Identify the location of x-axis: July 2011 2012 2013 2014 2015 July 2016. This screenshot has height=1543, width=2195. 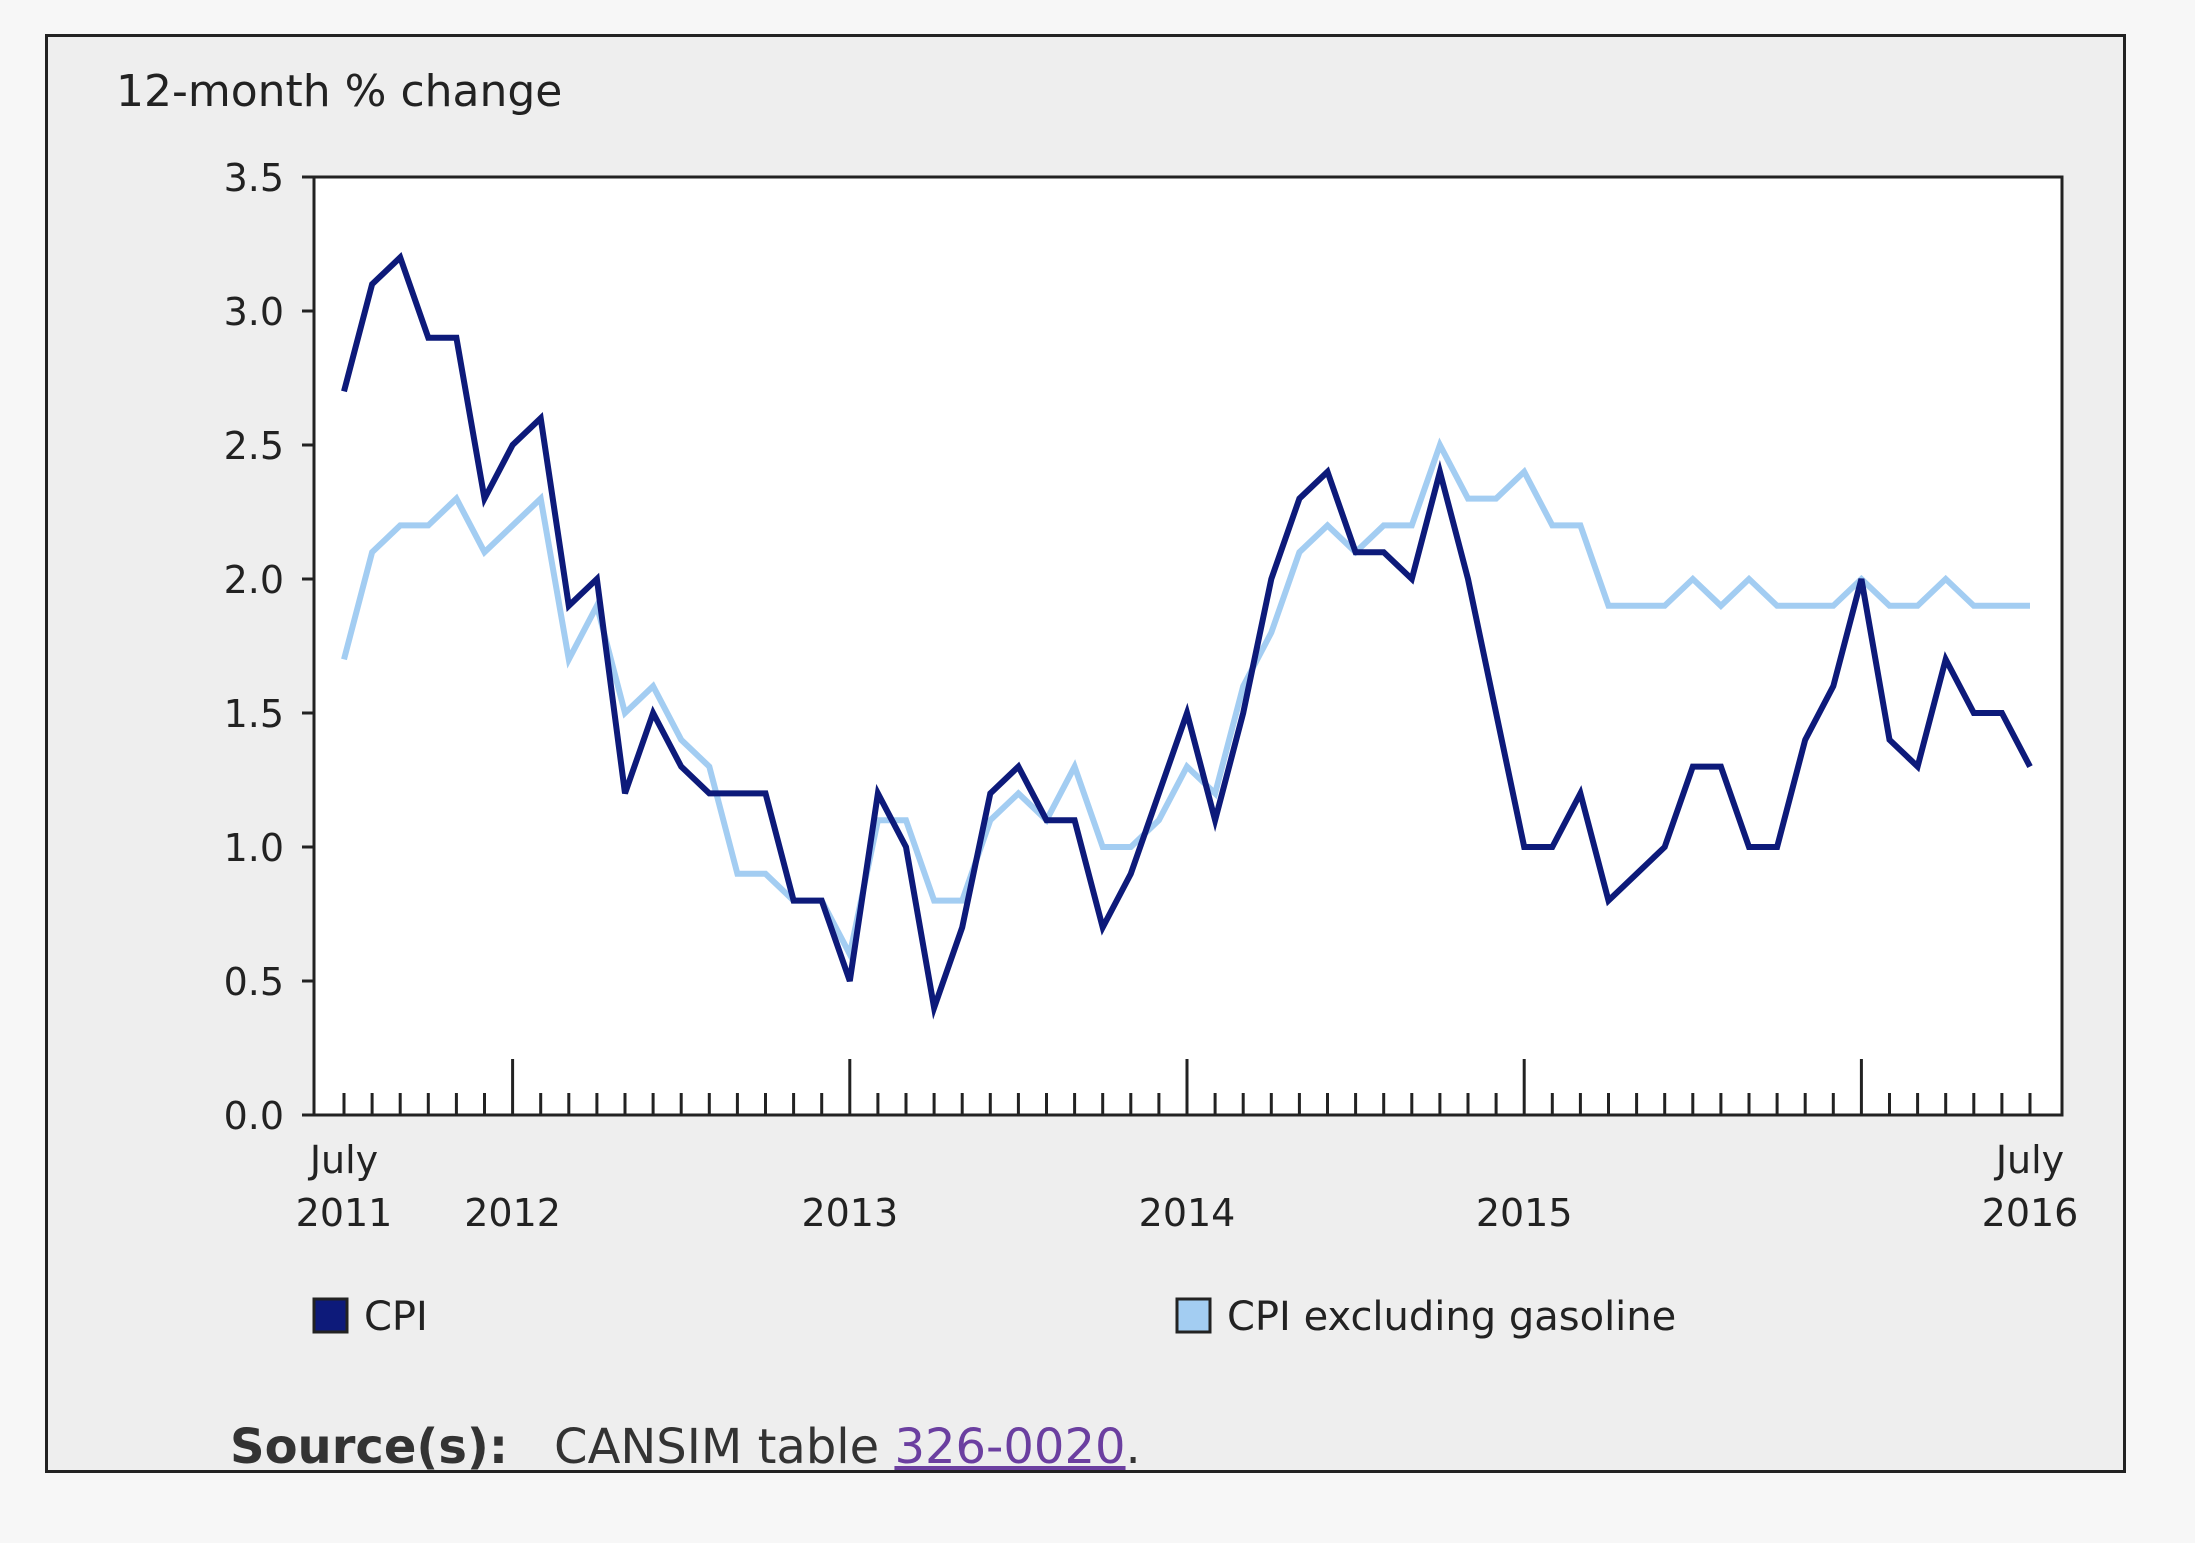
(1187, 1147).